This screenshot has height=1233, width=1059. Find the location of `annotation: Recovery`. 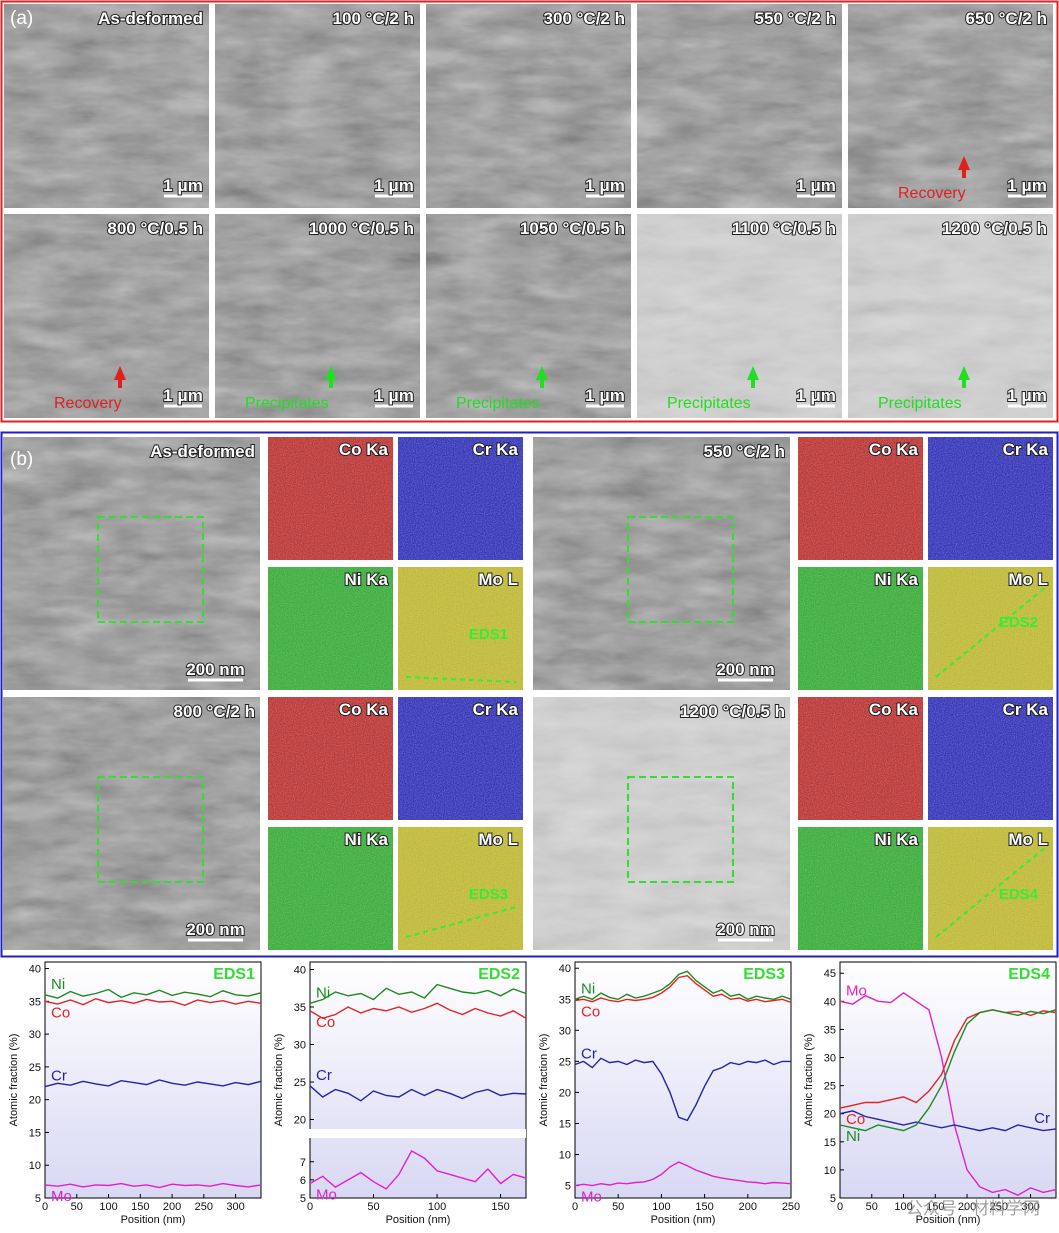

annotation: Recovery is located at coordinates (88, 403).